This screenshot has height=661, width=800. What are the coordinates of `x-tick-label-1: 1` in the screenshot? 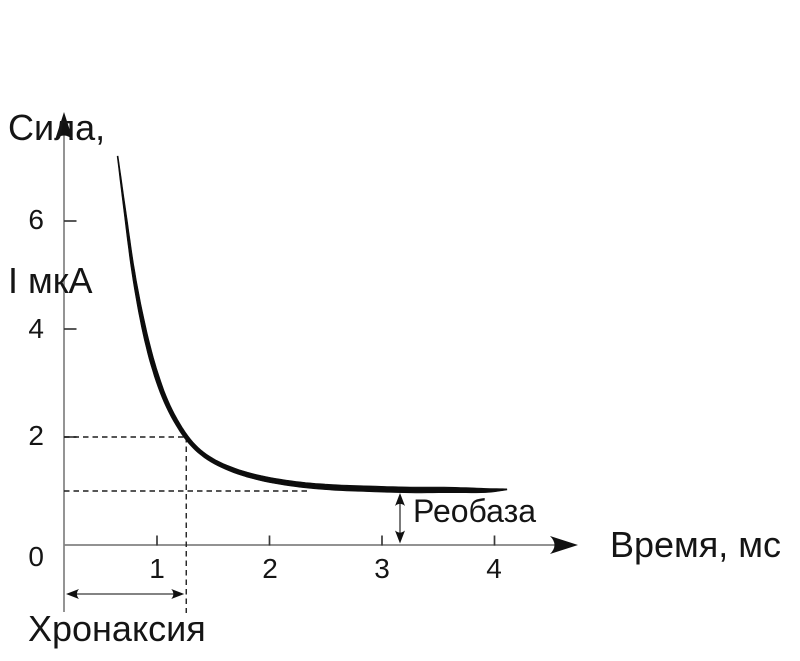 It's located at (157, 568).